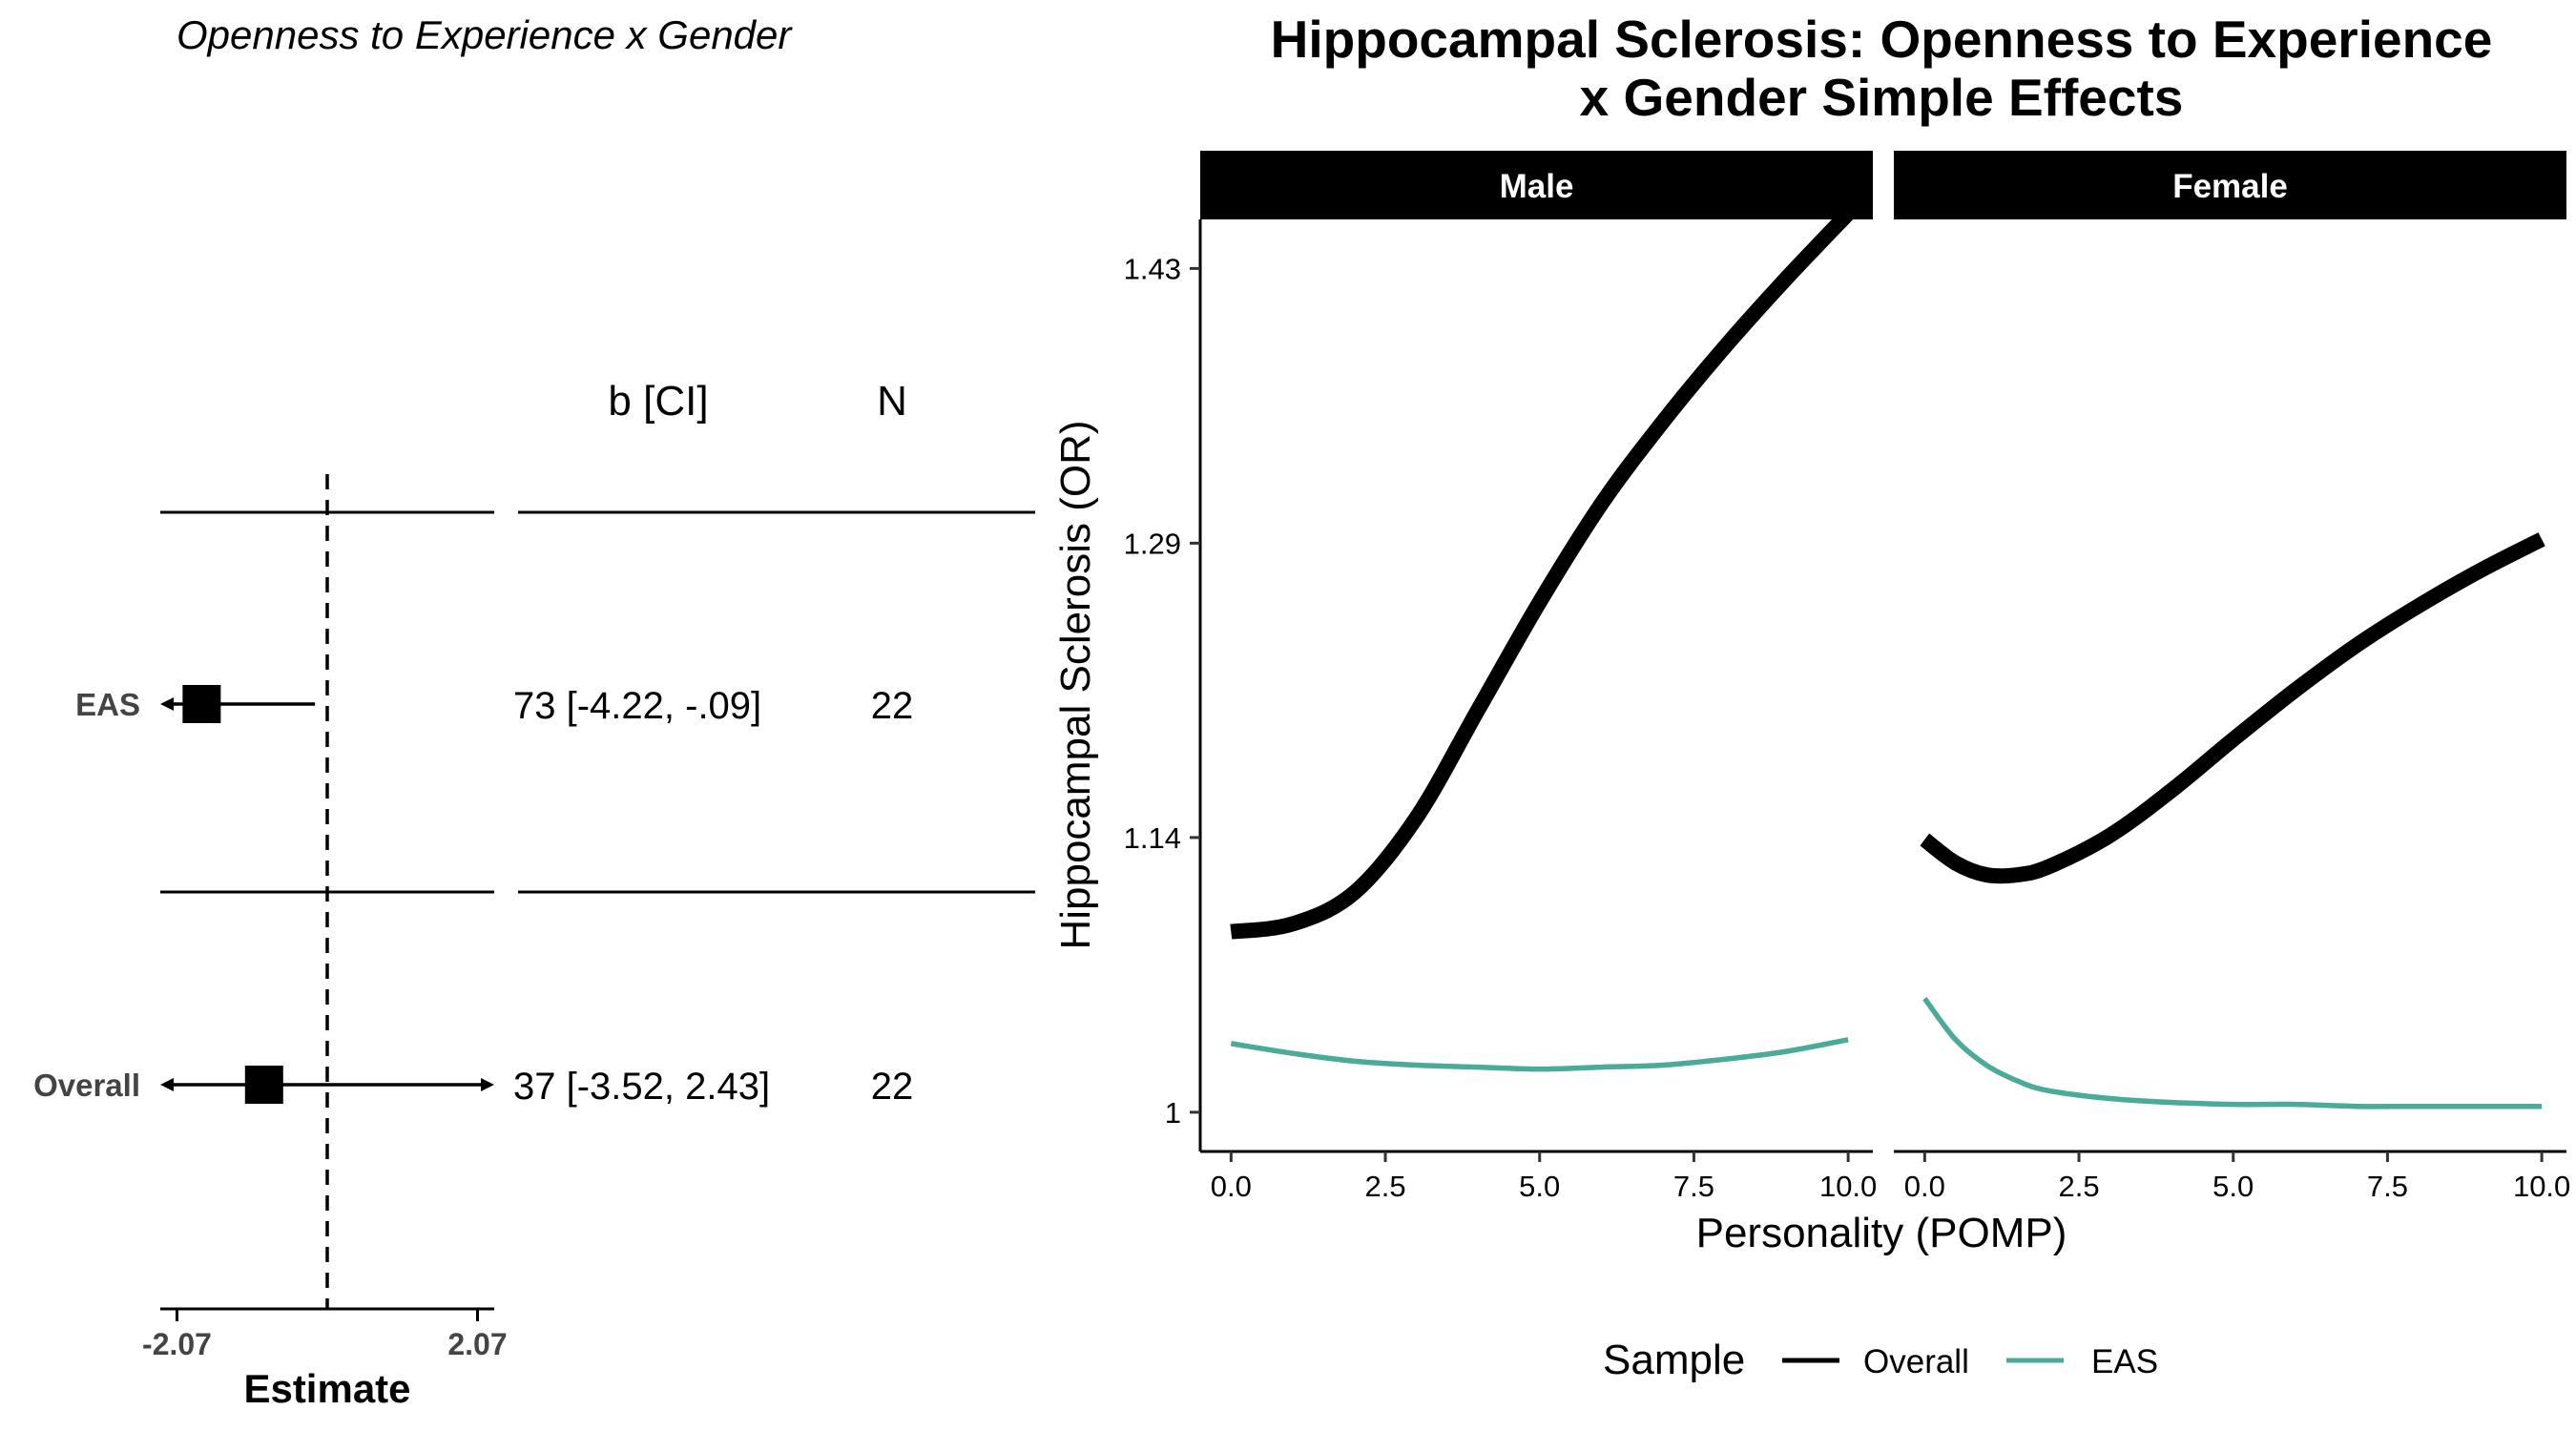 The height and width of the screenshot is (1431, 2576). Describe the element at coordinates (1152, 838) in the screenshot. I see `y-tick-label: 1.14` at that location.